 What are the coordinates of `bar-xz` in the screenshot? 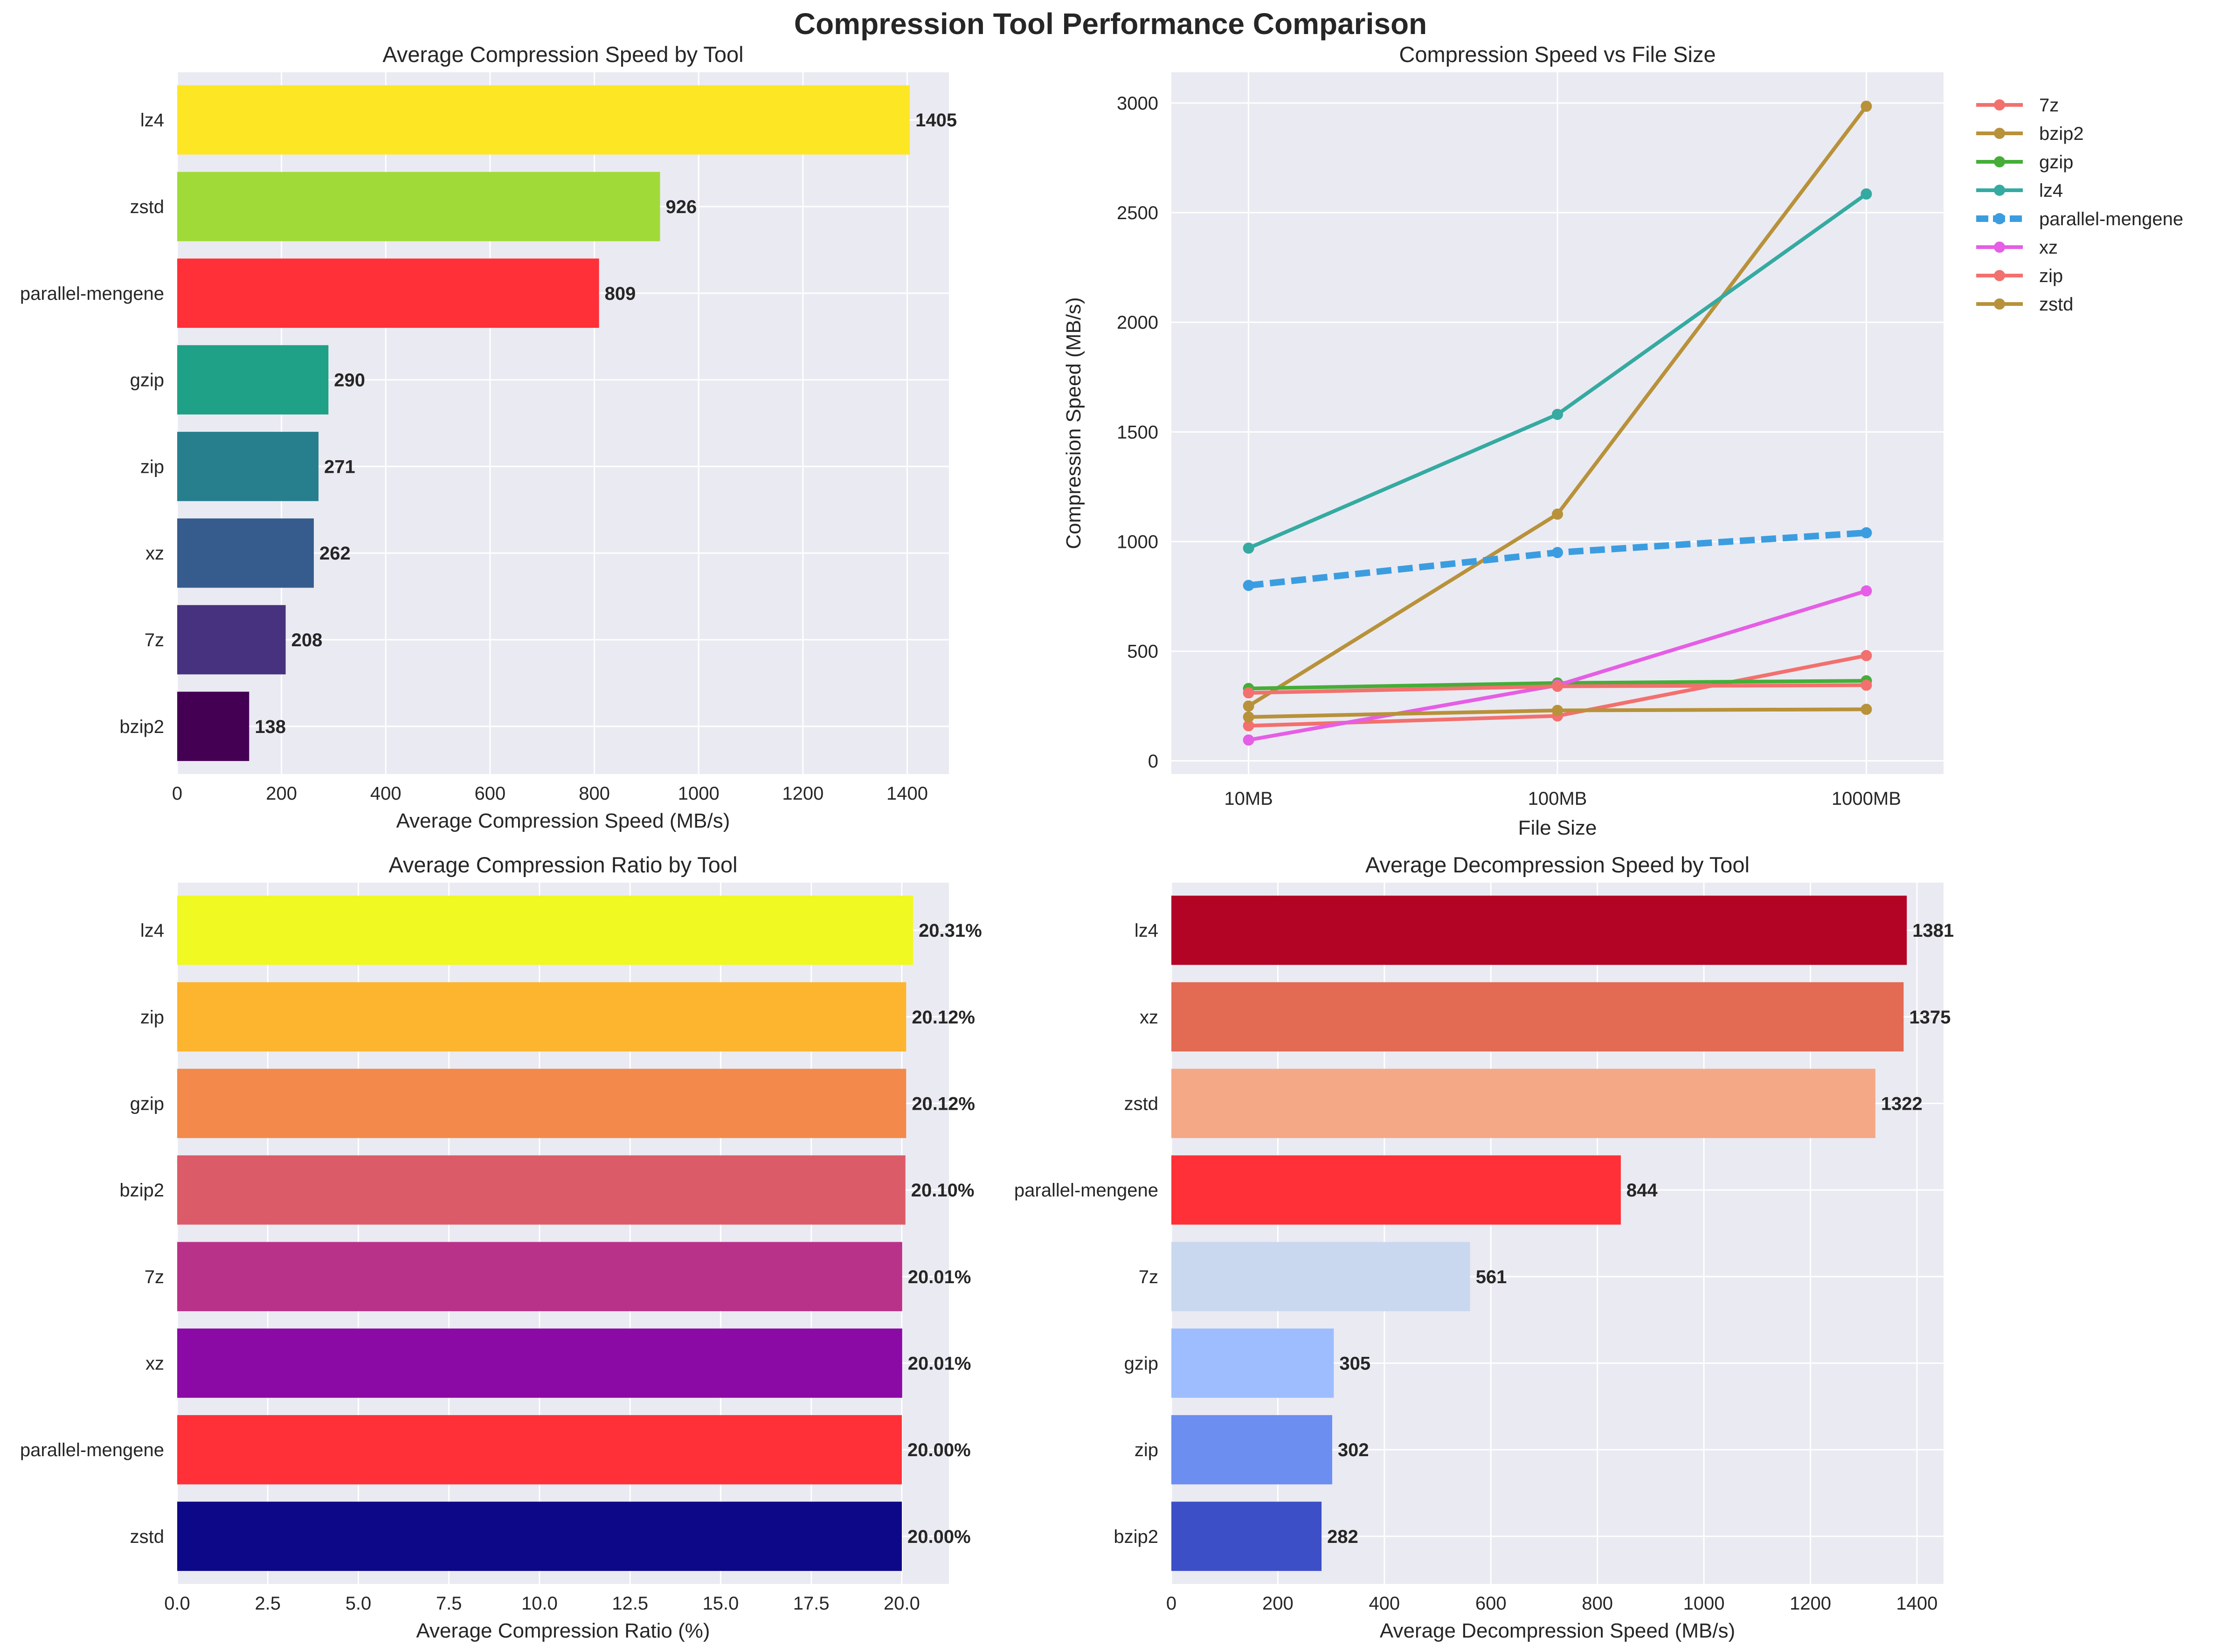 It's located at (1537, 1017).